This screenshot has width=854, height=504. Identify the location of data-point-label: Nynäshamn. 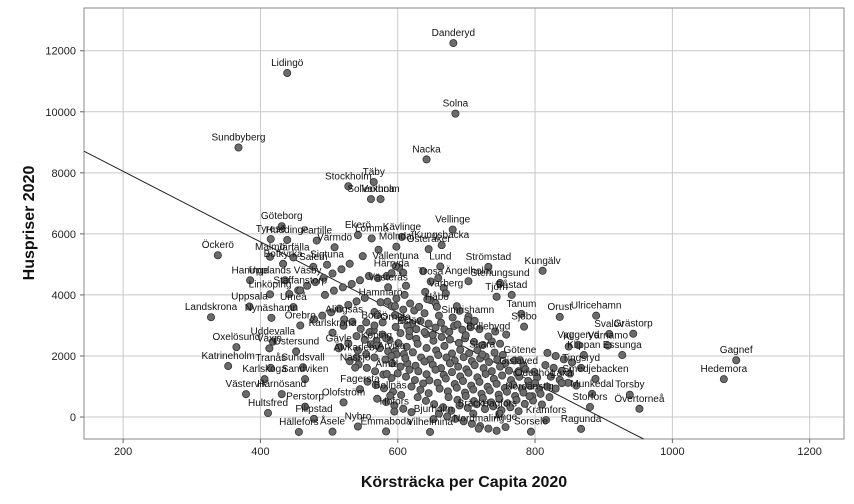
(271, 308).